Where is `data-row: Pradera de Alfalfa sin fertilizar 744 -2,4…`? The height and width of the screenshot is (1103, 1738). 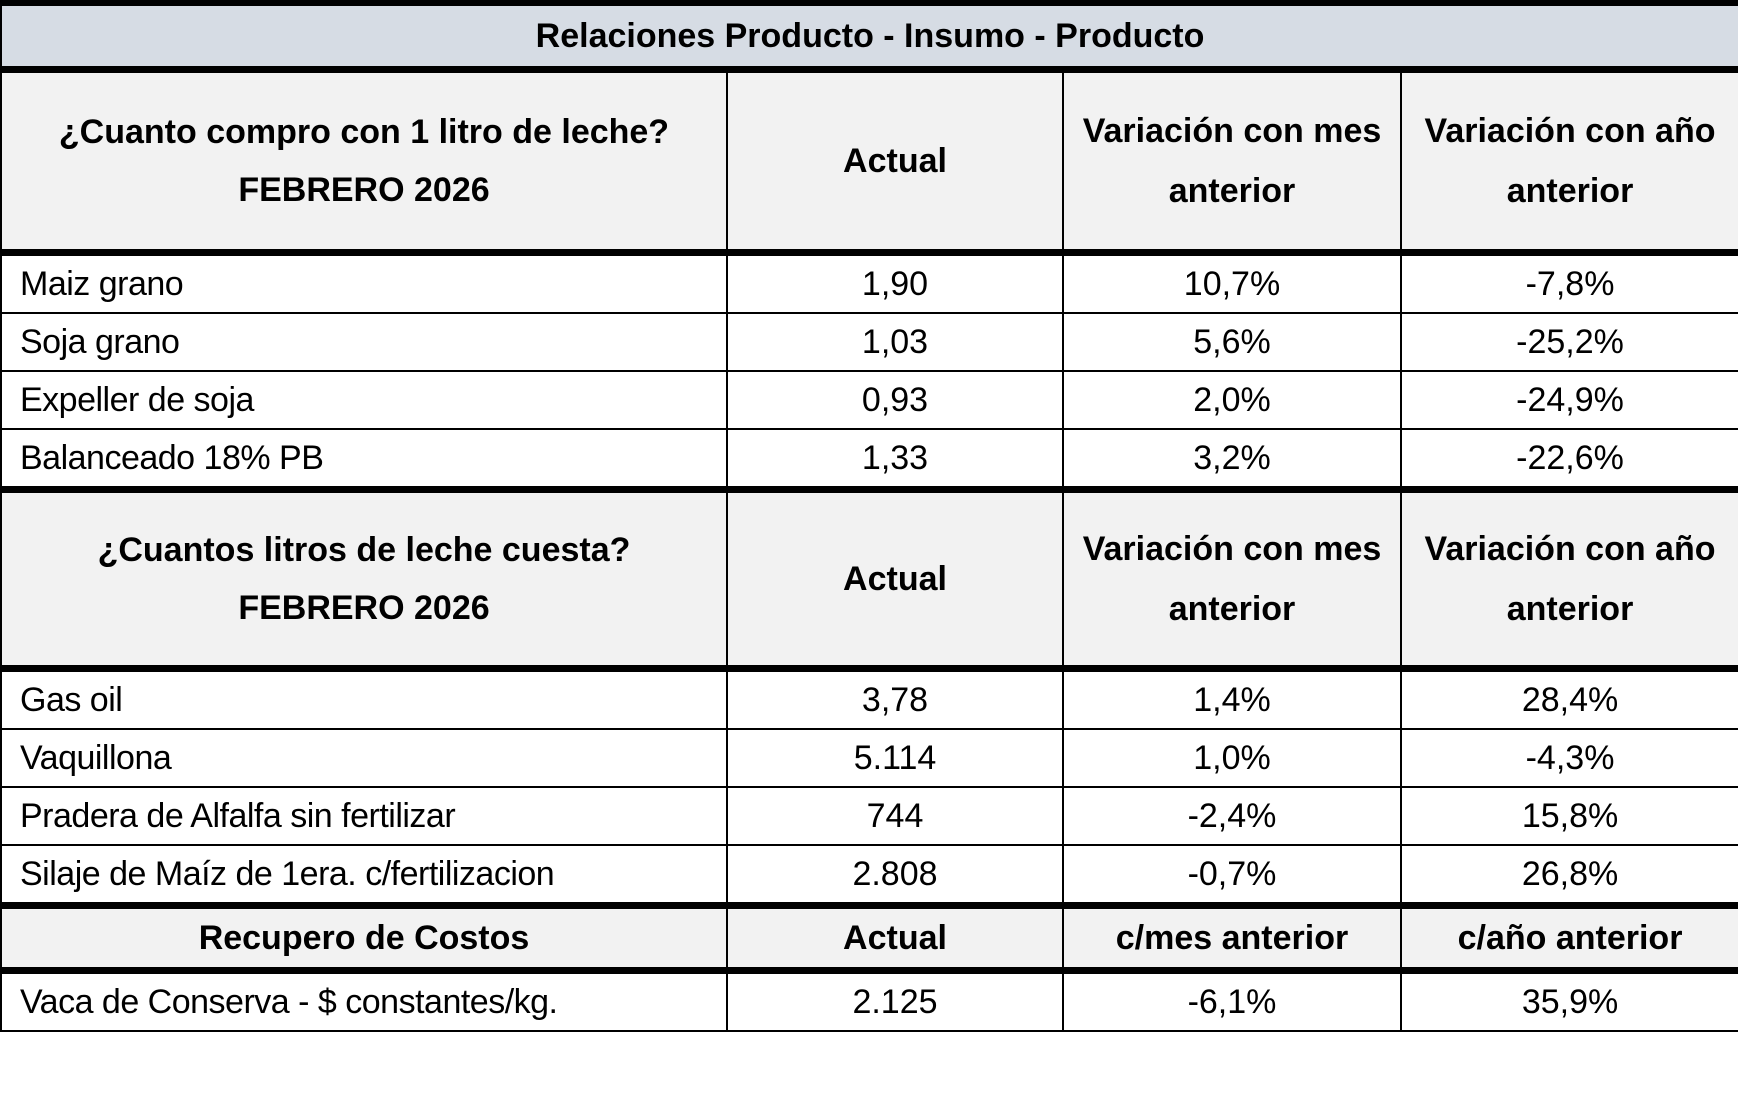 data-row: Pradera de Alfalfa sin fertilizar 744 -2,4… is located at coordinates (869, 816).